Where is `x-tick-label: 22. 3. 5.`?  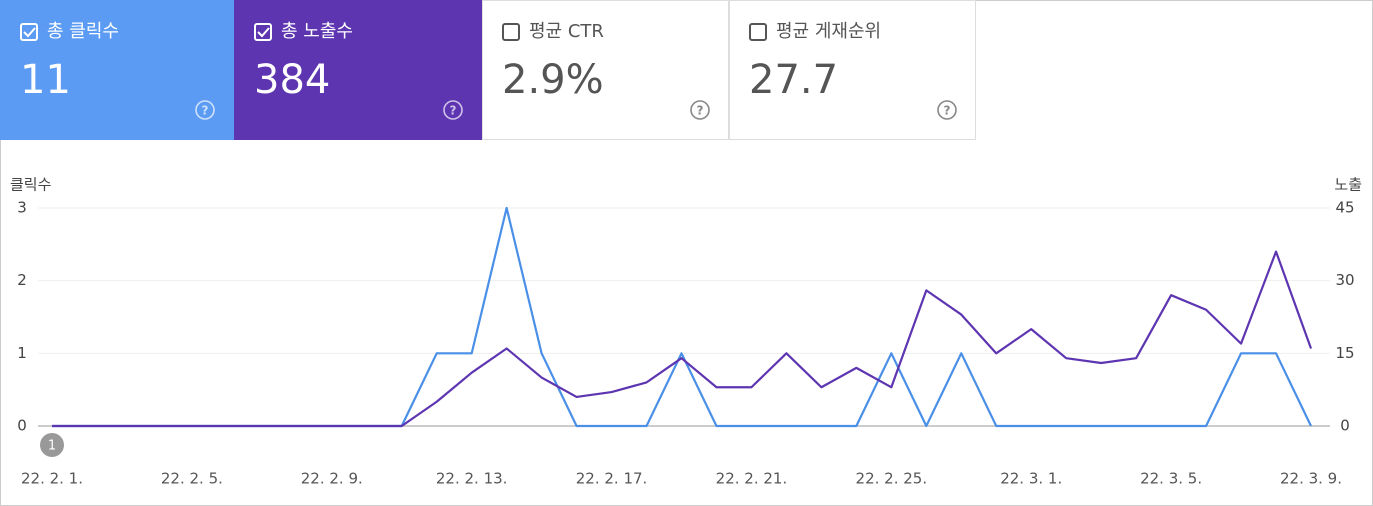
x-tick-label: 22. 3. 5. is located at coordinates (1171, 479).